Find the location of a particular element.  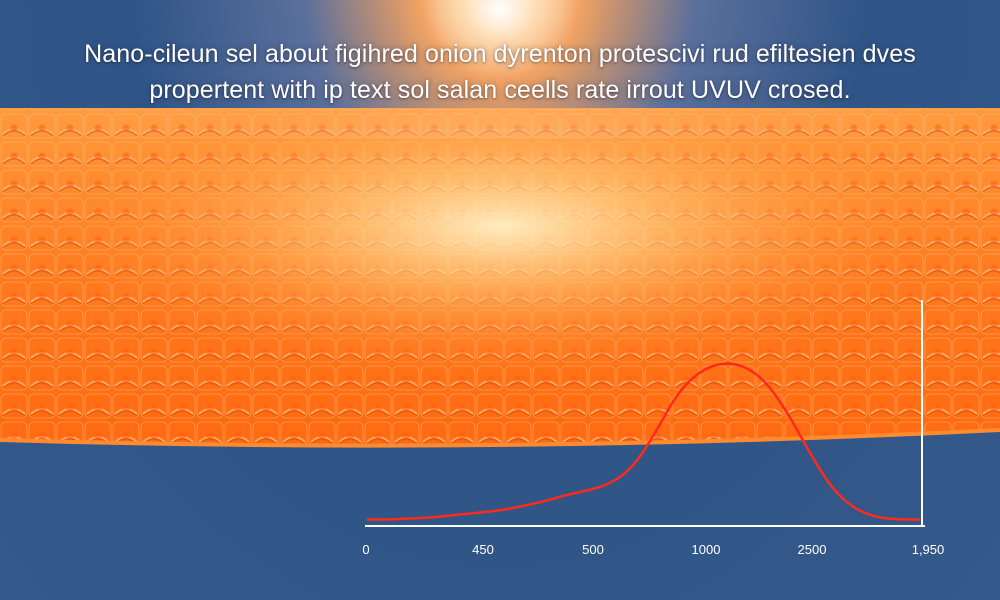

lattice-edge is located at coordinates (500, 438).